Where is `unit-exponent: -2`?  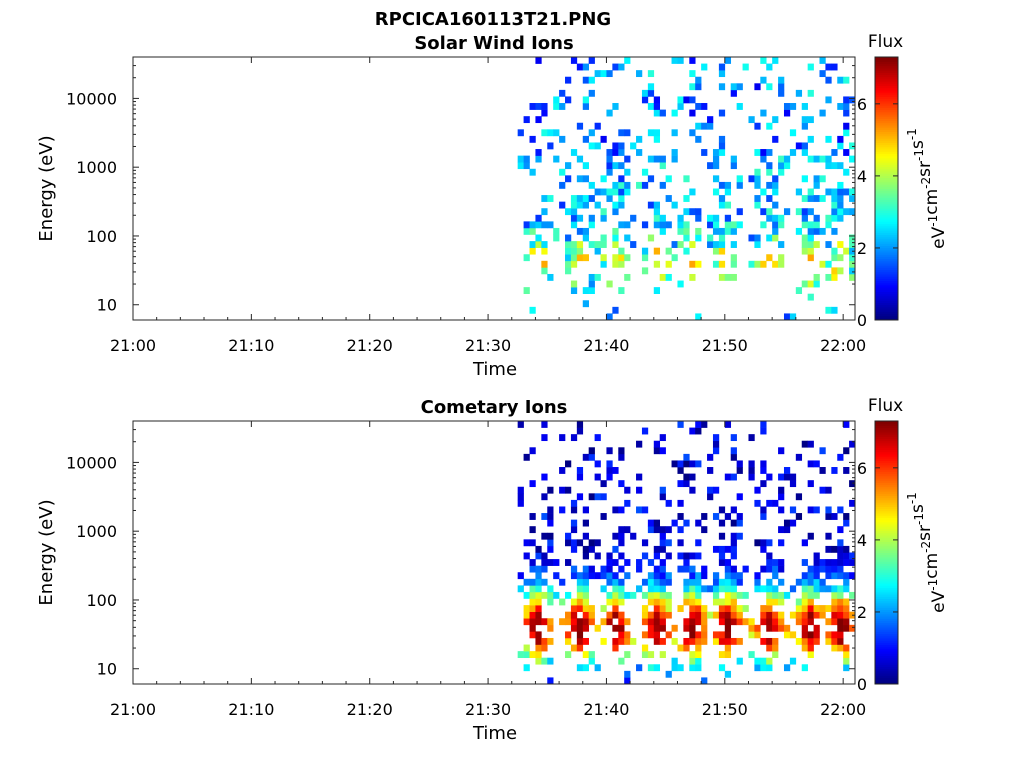 unit-exponent: -2 is located at coordinates (926, 547).